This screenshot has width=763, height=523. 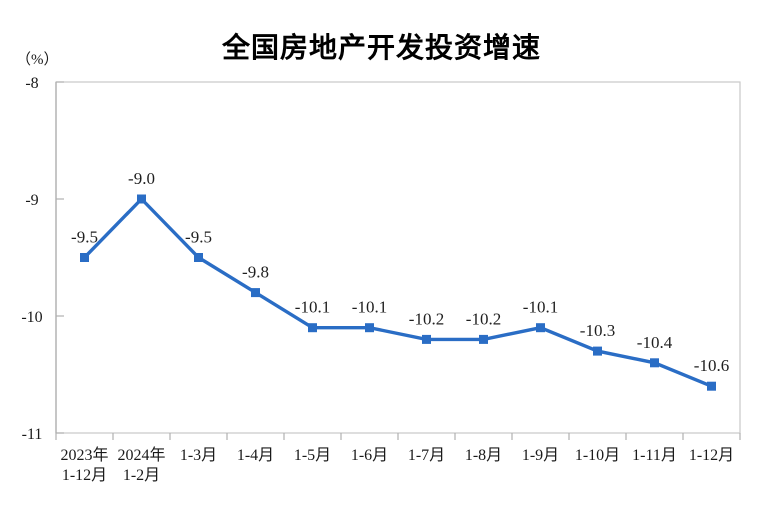 What do you see at coordinates (141, 178) in the screenshot?
I see `data-point-label: -9.0` at bounding box center [141, 178].